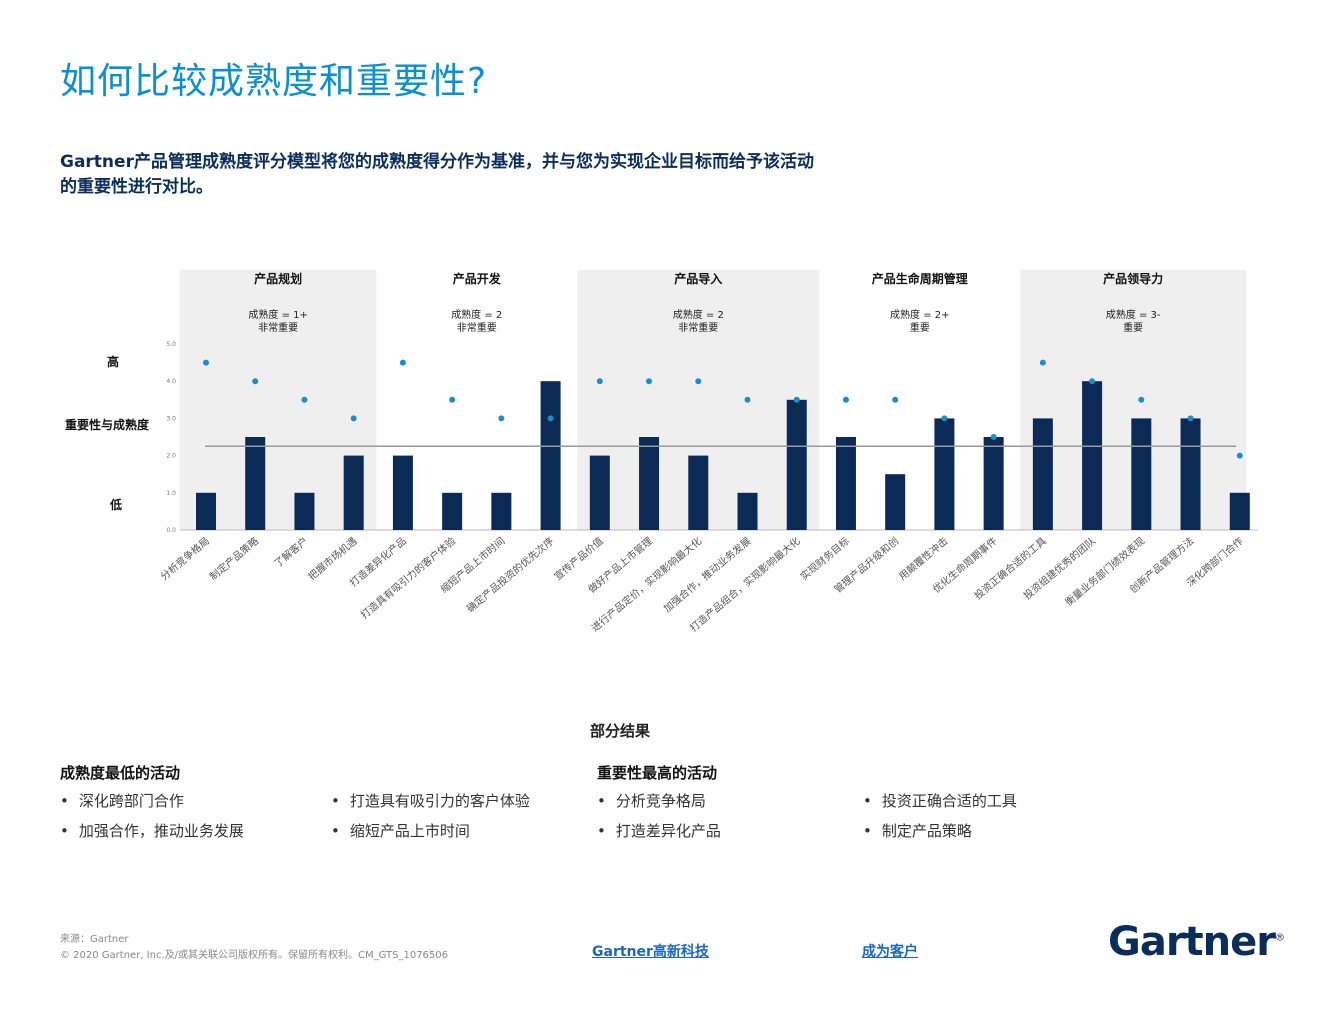  What do you see at coordinates (1133, 314) in the screenshot?
I see `group-maturity: 成熟度 = 3-` at bounding box center [1133, 314].